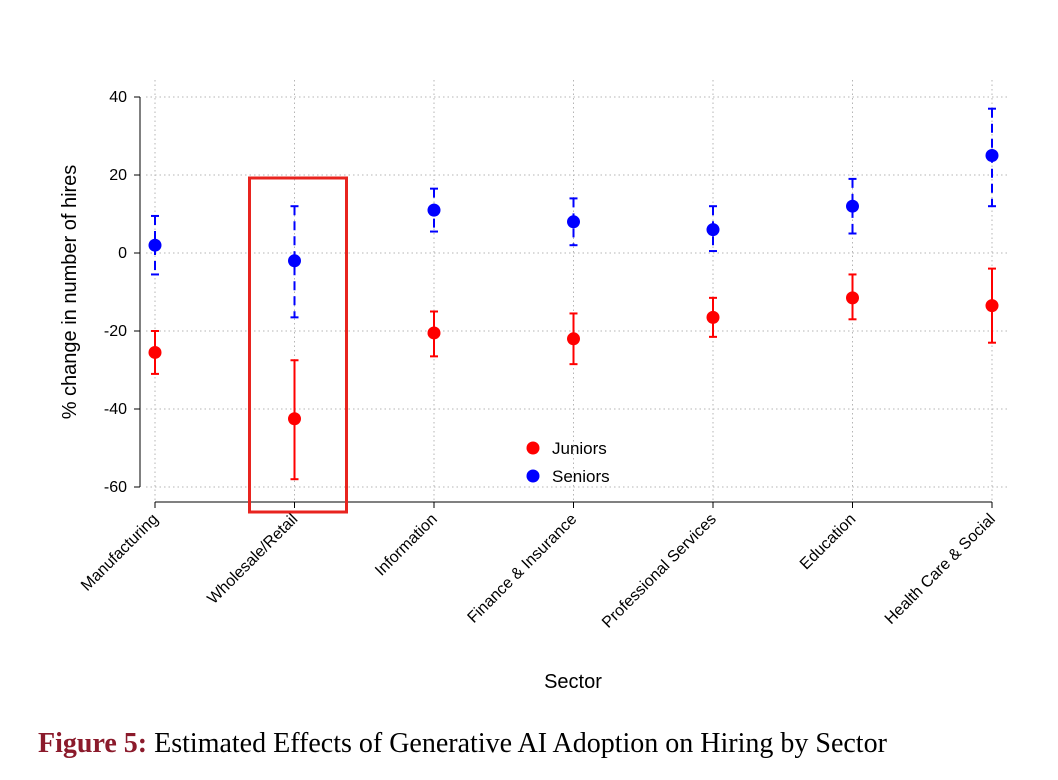  What do you see at coordinates (533, 448) in the screenshot?
I see `legend-marker-juniors` at bounding box center [533, 448].